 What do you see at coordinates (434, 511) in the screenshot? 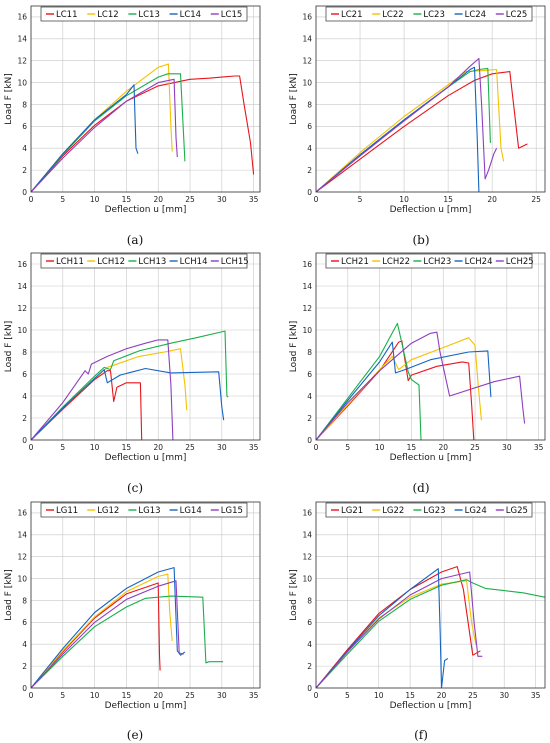
I see `legend-entry: LG23` at bounding box center [434, 511].